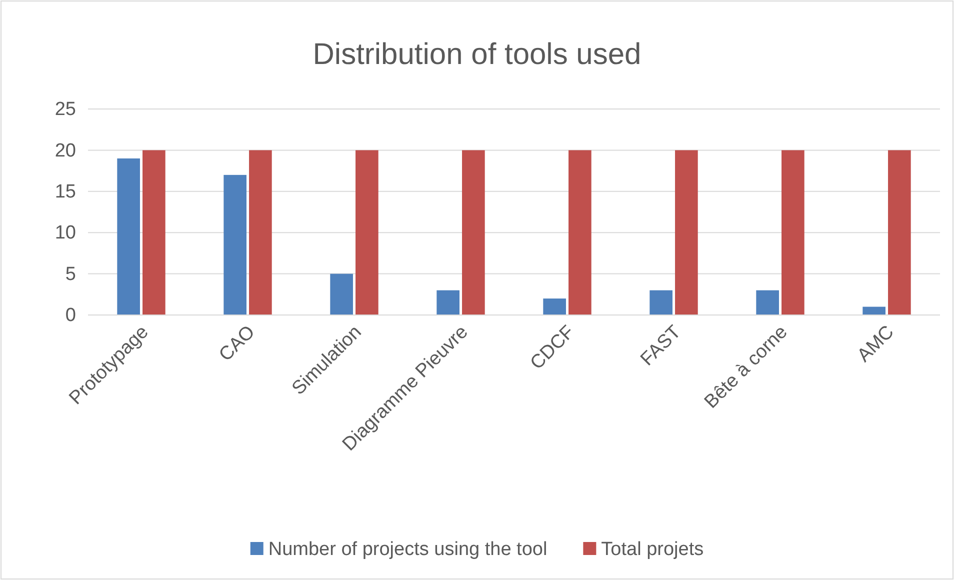  Describe the element at coordinates (70, 274) in the screenshot. I see `y-tick-label: 5` at that location.